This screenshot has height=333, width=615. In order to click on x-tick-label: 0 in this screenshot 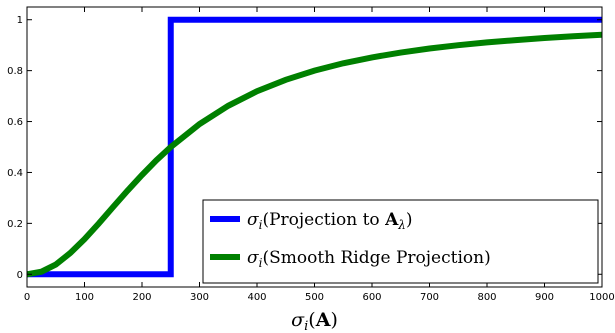, I will do `click(27, 297)`.